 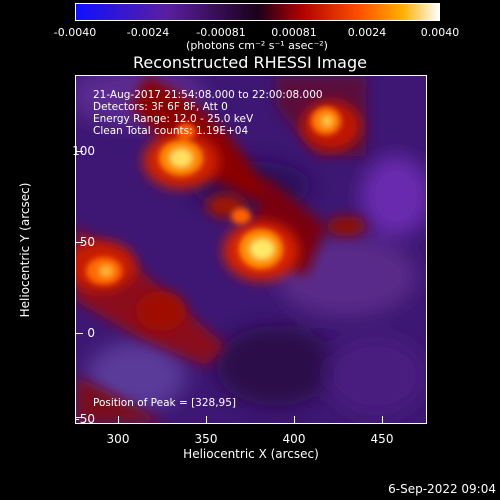 I want to click on peak-position-label: Position of Peak = [328,95], so click(x=165, y=403).